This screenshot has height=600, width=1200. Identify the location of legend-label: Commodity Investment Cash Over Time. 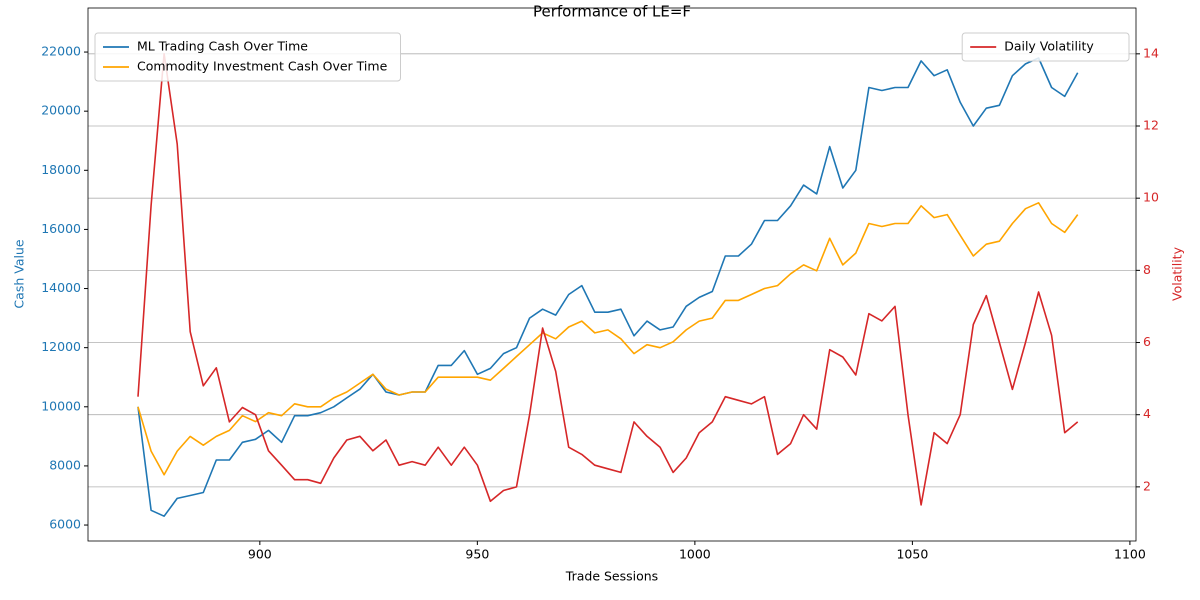
(262, 66).